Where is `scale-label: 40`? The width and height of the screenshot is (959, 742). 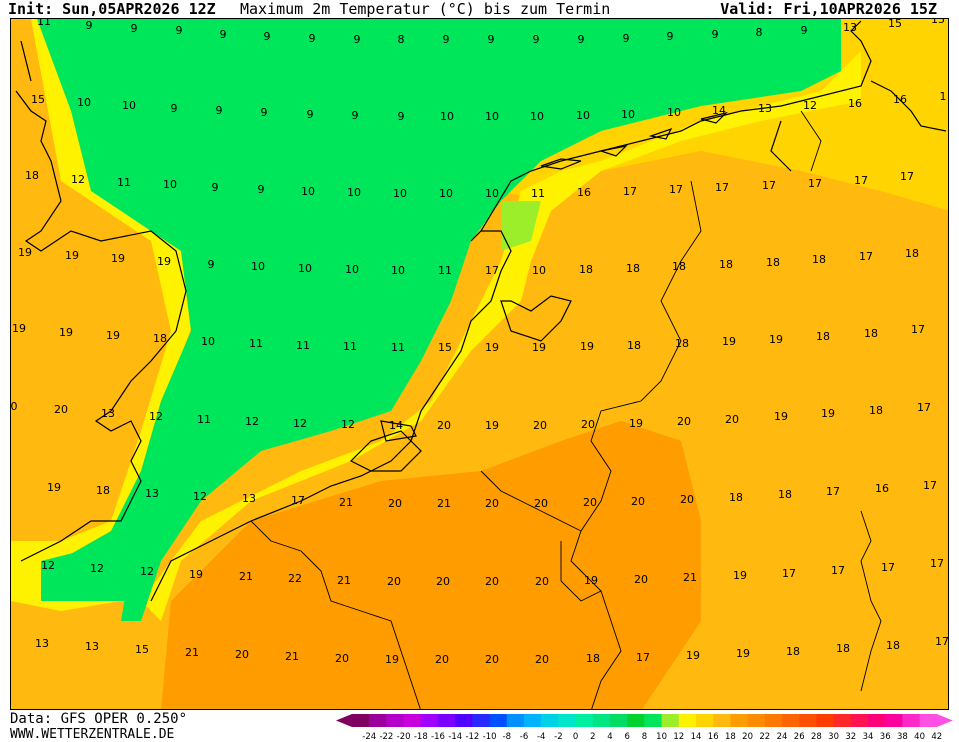 scale-label: 40 is located at coordinates (919, 736).